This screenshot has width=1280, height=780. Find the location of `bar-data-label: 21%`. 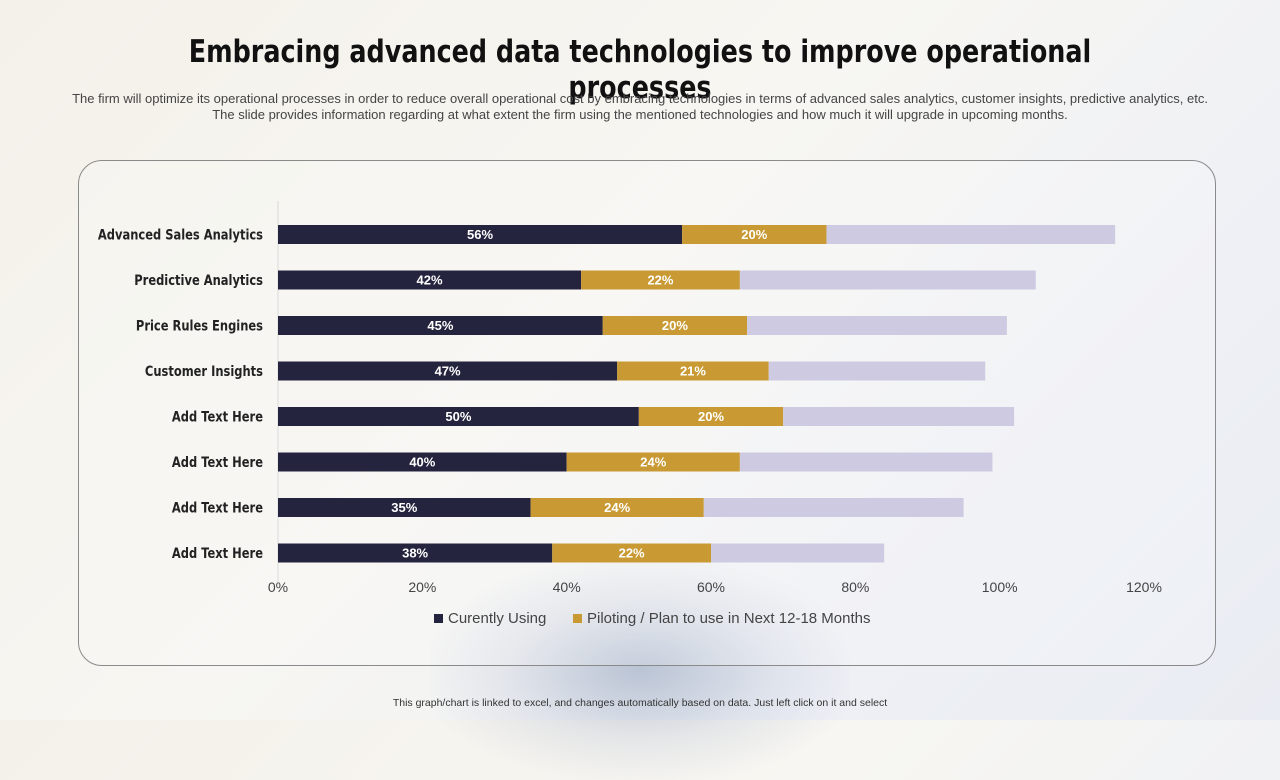

bar-data-label: 21% is located at coordinates (693, 371).